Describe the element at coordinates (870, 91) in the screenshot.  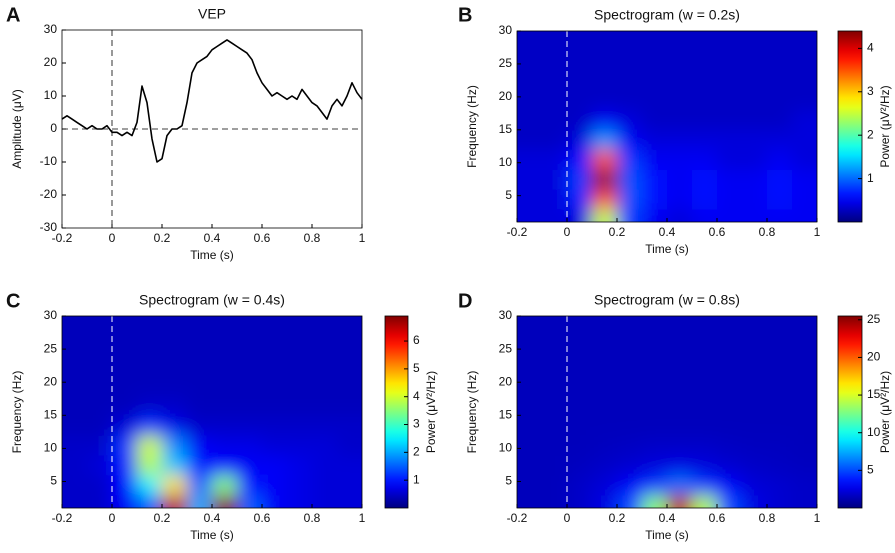
I see `colorbar-tick-label: 3` at that location.